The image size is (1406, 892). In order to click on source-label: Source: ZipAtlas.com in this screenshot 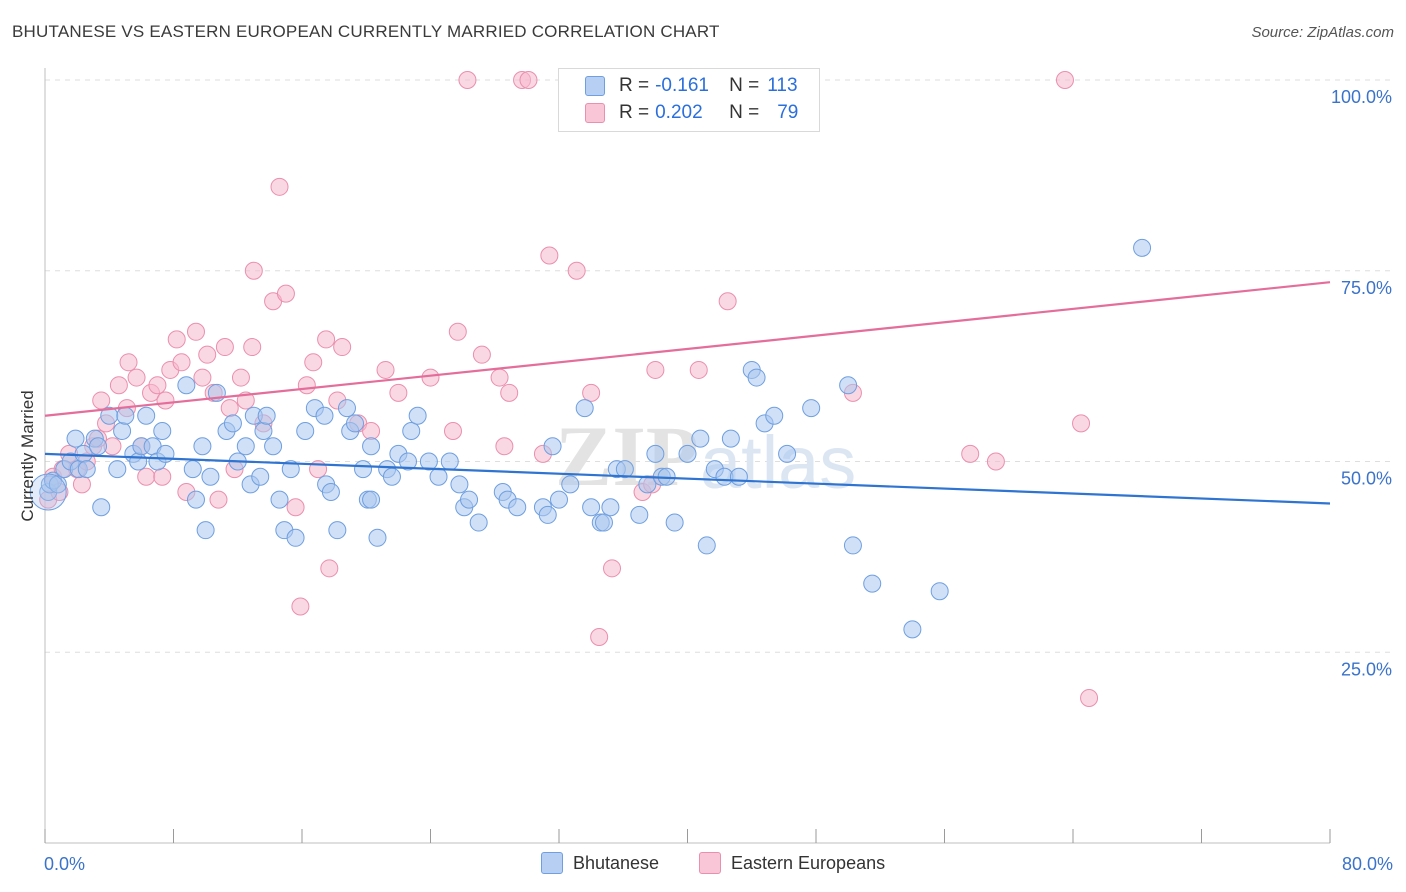, I will do `click(1322, 32)`.